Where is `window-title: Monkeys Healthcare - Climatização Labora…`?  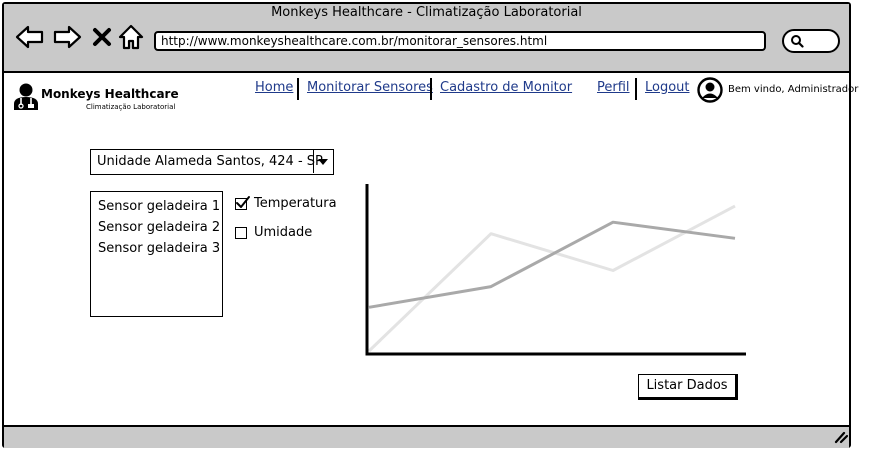
window-title: Monkeys Healthcare - Climatização Labora… is located at coordinates (426, 12).